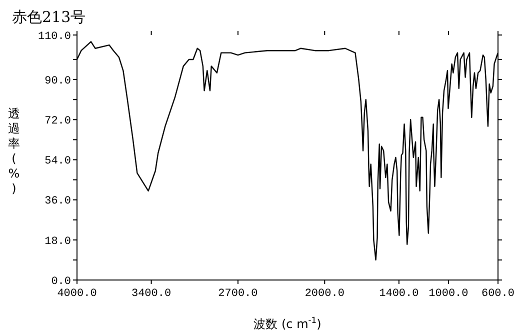  What do you see at coordinates (61, 282) in the screenshot?
I see `y-tick-label: 0.0` at bounding box center [61, 282].